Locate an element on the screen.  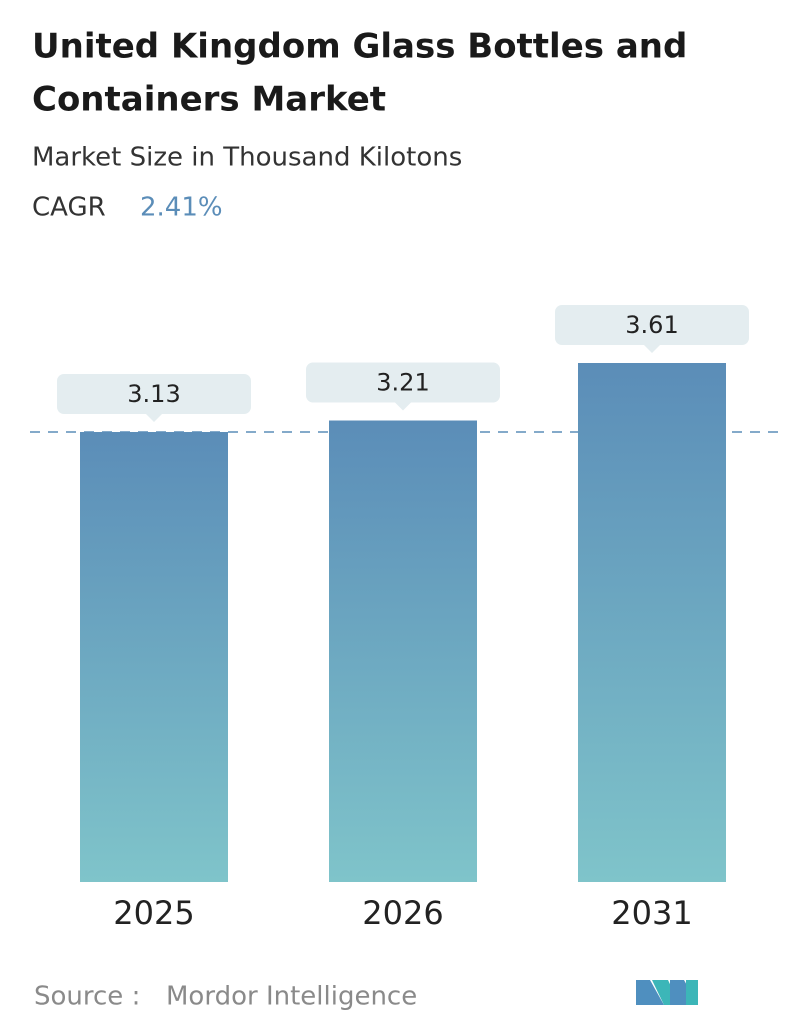
cagr-label: CAGR is located at coordinates (69, 208).